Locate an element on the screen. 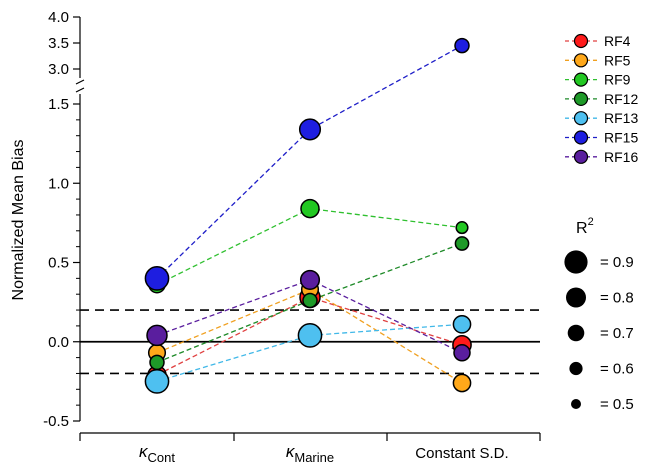 Image resolution: width=648 pixels, height=465 pixels. legend-label: RF13 is located at coordinates (621, 118).